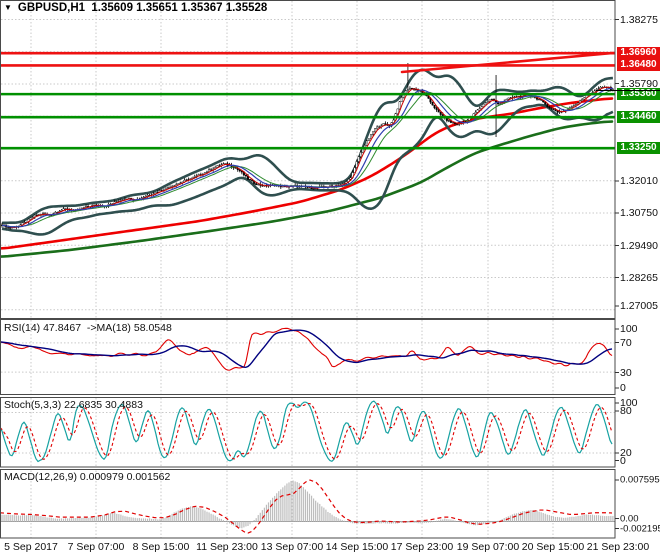  Describe the element at coordinates (626, 411) in the screenshot. I see `stoch-axis-label: 80` at that location.